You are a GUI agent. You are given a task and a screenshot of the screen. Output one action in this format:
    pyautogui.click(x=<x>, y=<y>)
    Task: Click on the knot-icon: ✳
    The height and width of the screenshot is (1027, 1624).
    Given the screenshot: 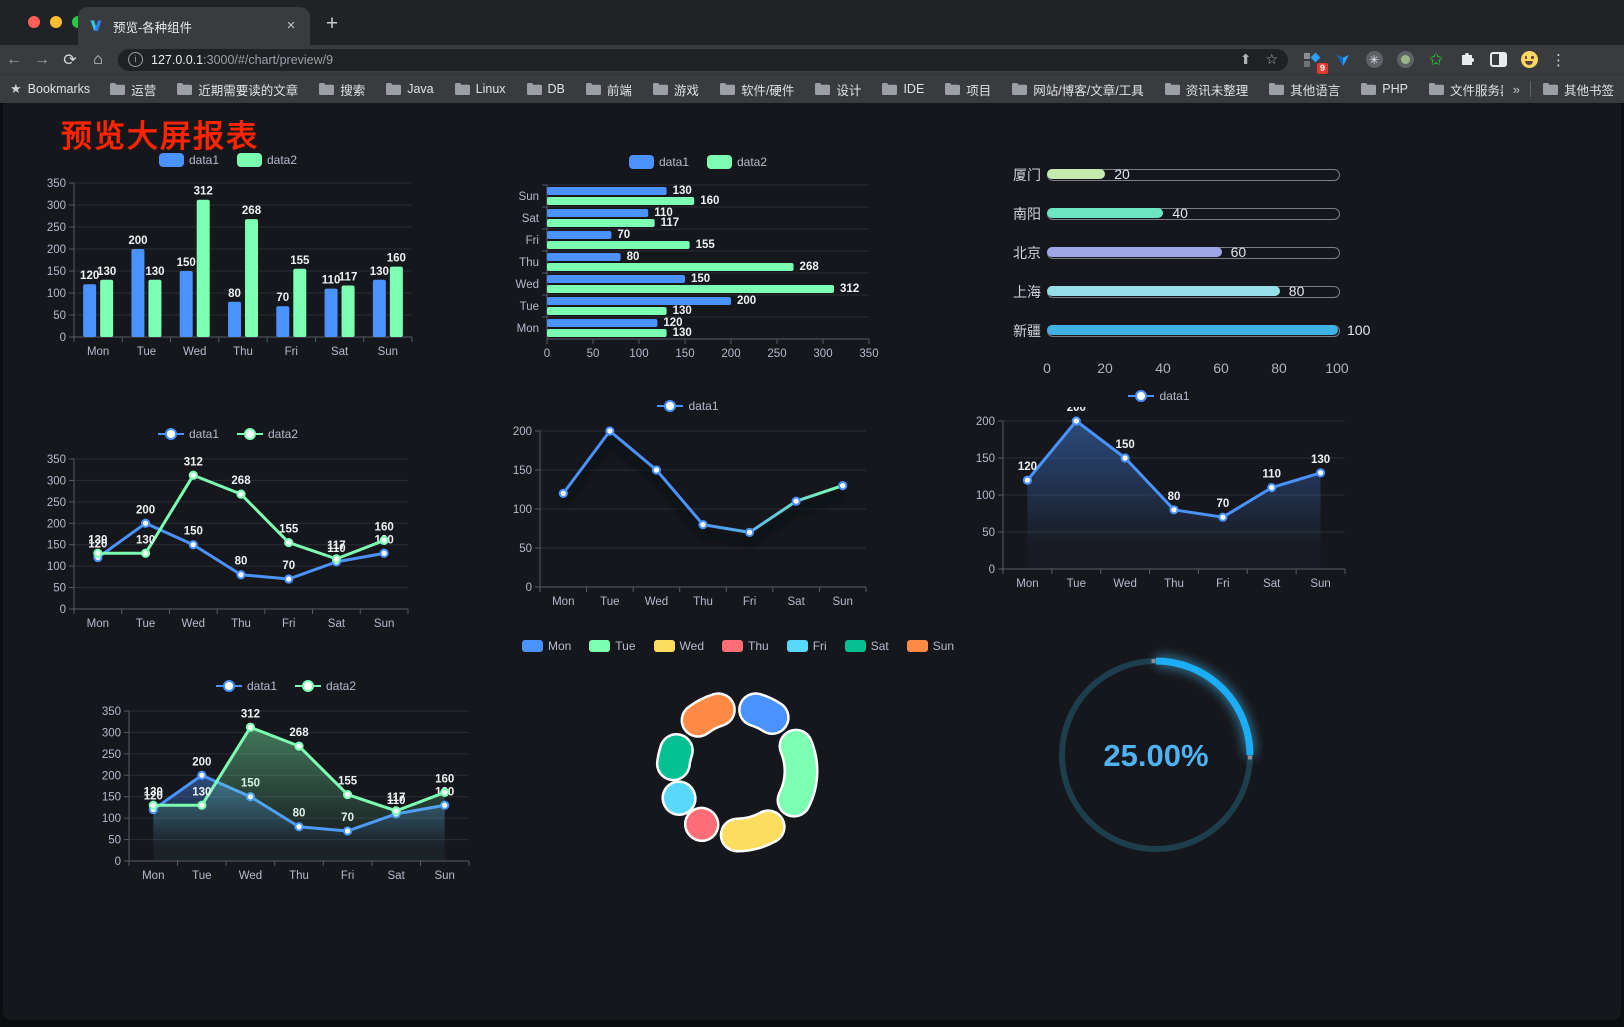 What is the action you would take?
    pyautogui.click(x=1374, y=59)
    